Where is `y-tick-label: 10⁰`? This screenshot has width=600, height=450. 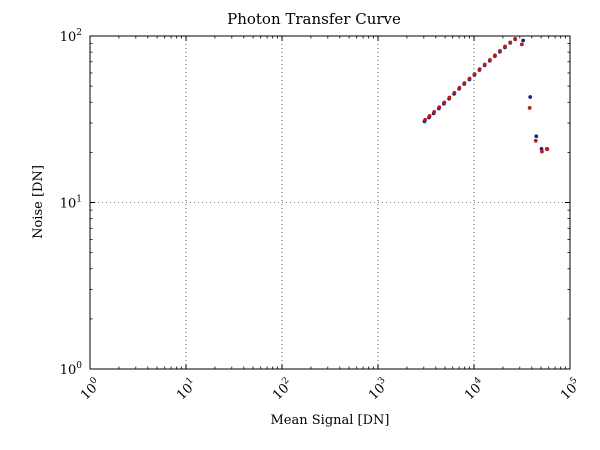
y-tick-label: 10⁰ is located at coordinates (71, 369).